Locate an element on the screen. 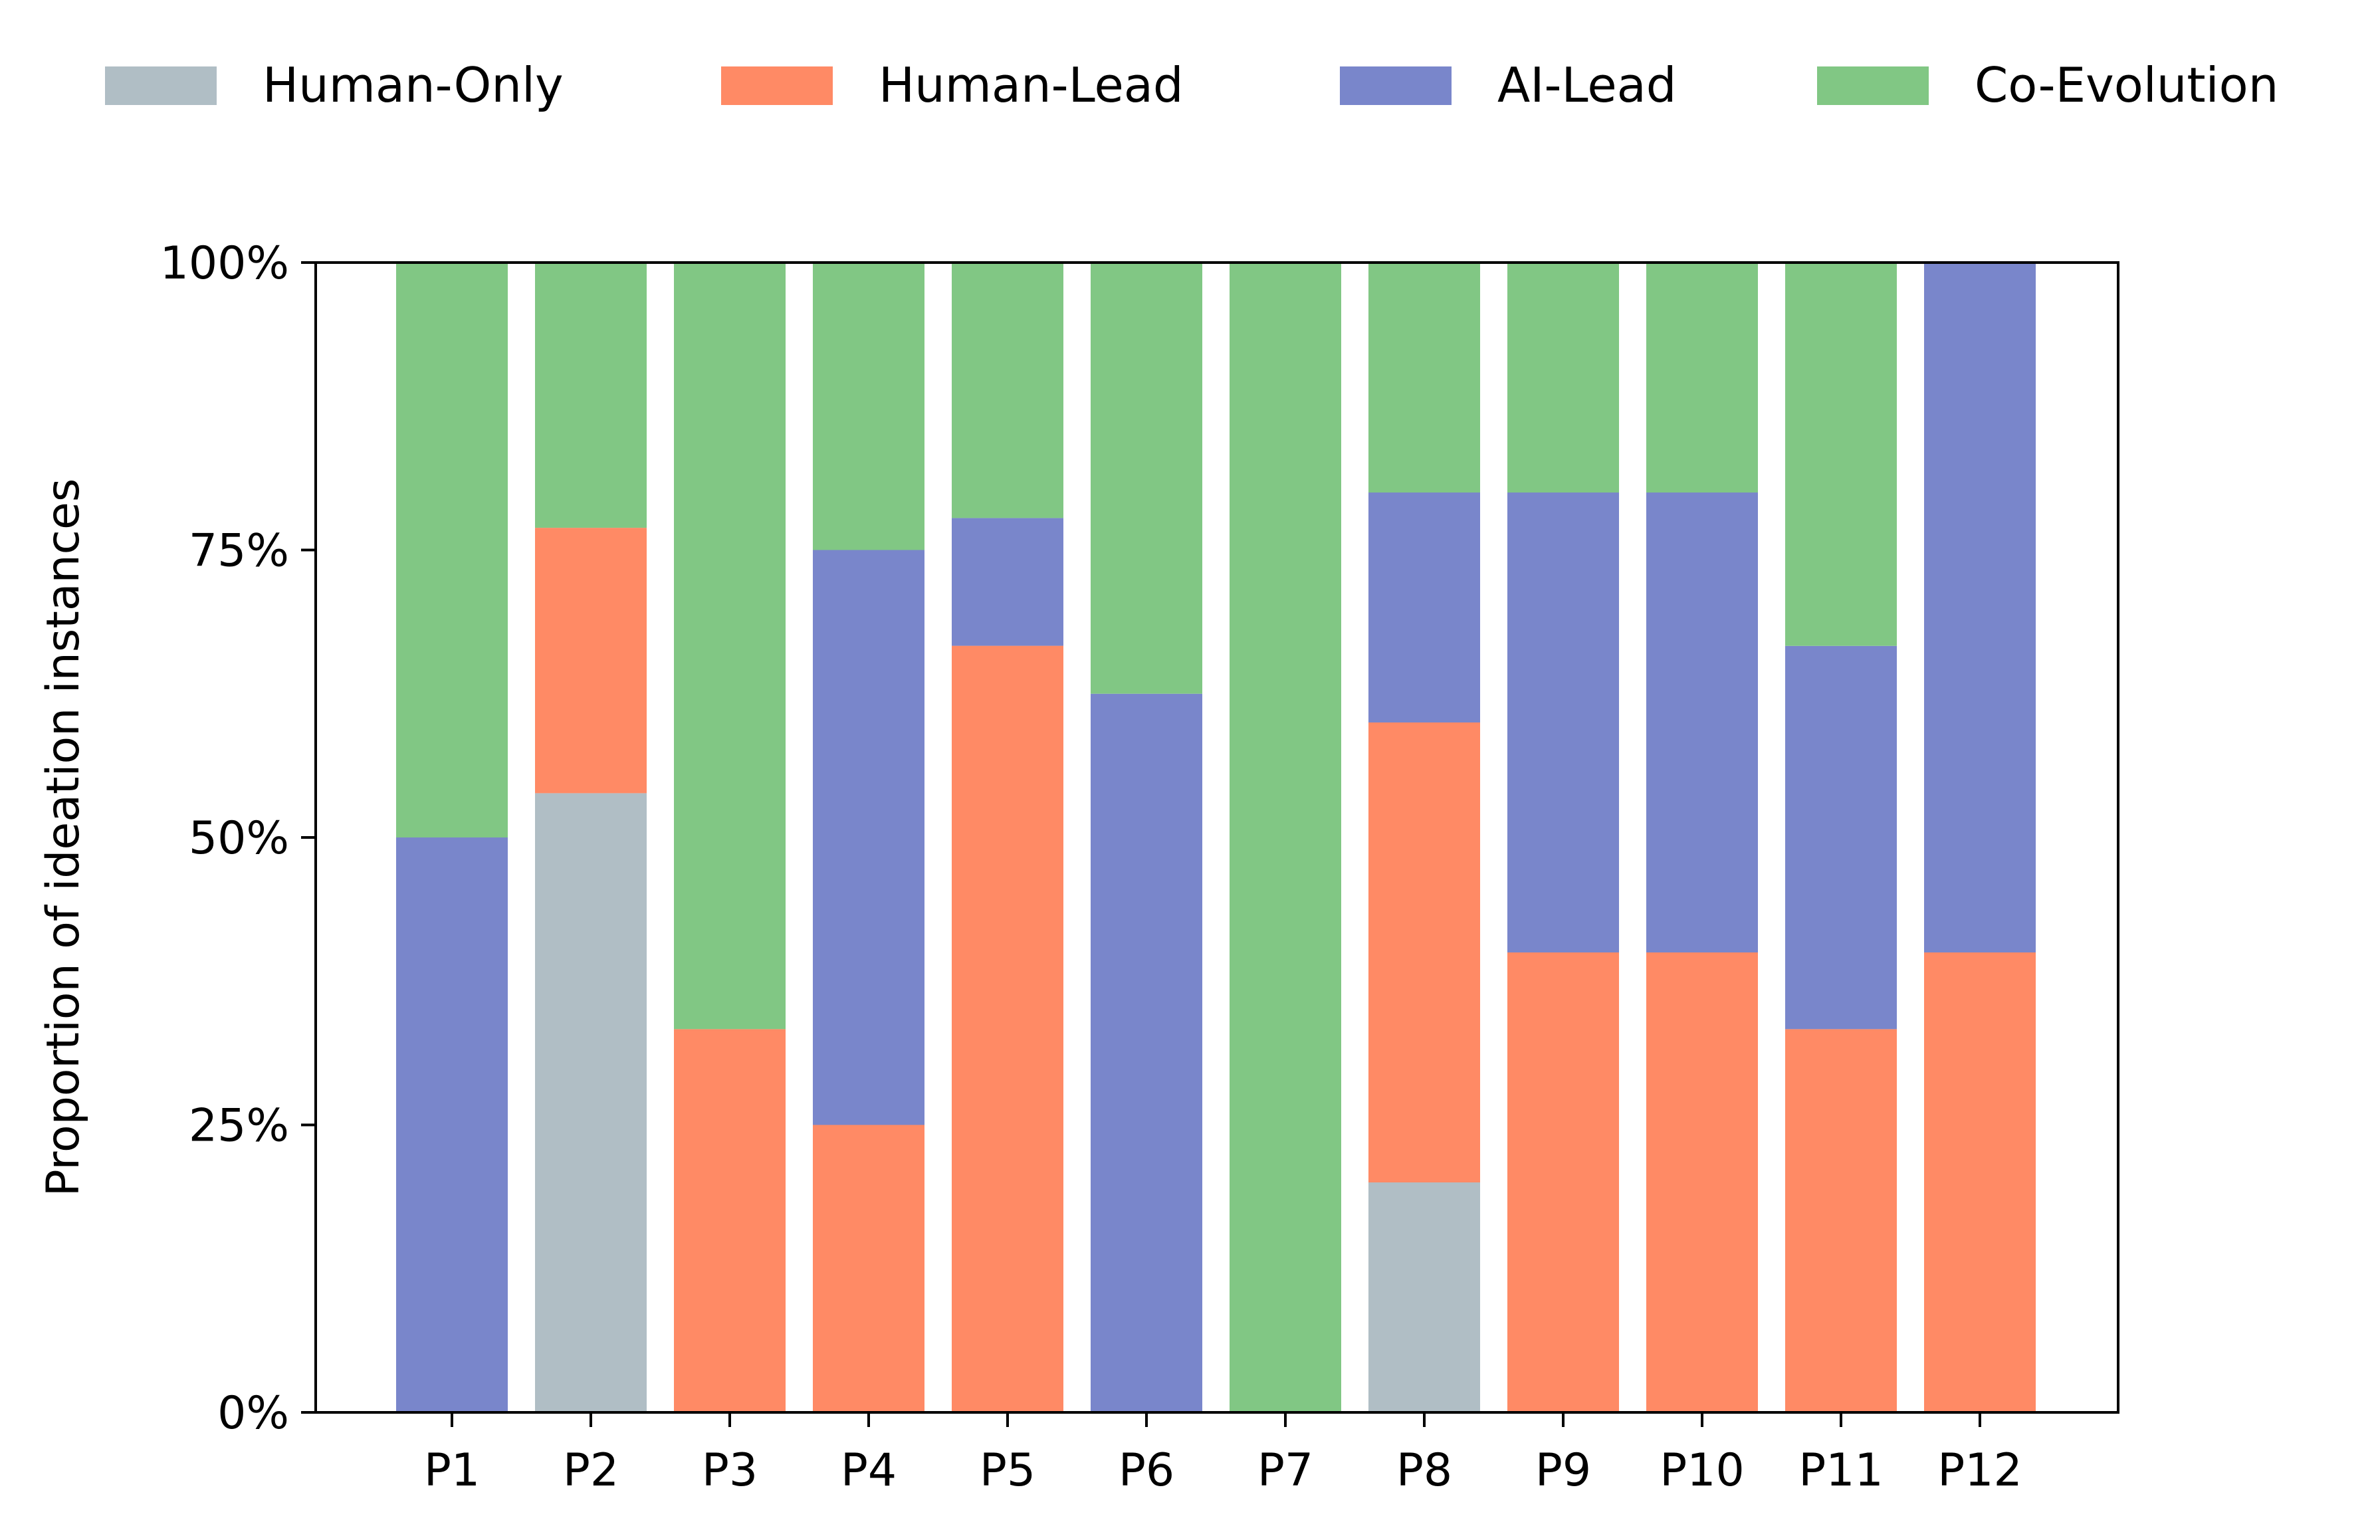 This screenshot has width=2380, height=1540. bar-p7-co-evolution is located at coordinates (1285, 838).